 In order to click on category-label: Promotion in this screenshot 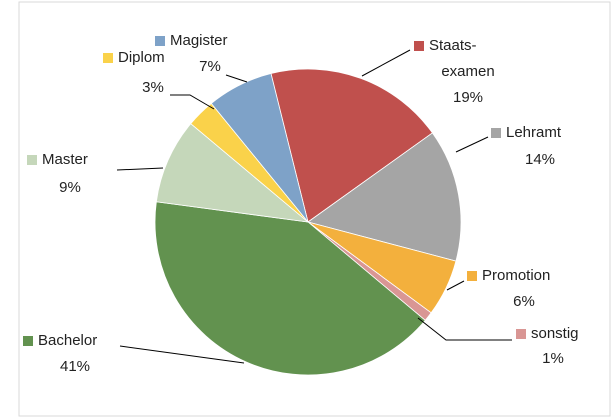, I will do `click(516, 275)`.